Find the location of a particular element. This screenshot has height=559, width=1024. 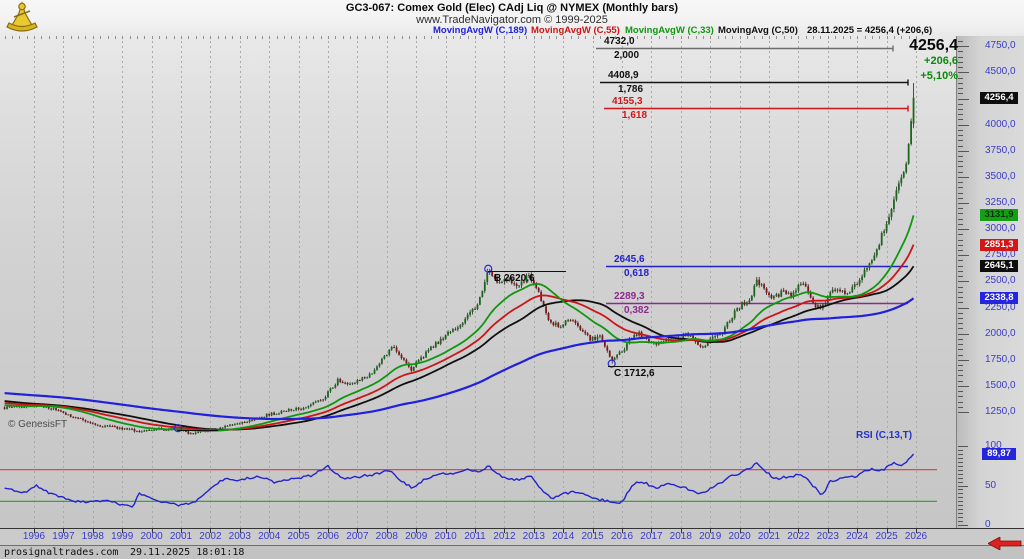

legend-movingavgw-33: MovingAvgW (C,33) is located at coordinates (669, 30).